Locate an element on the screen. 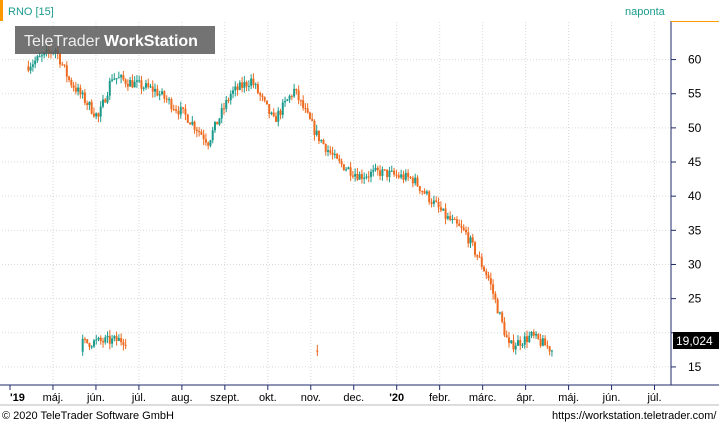 This screenshot has height=425, width=719. y-axis-ticks: 15 25 30 35 40 45 50 55 60 is located at coordinates (686, 213).